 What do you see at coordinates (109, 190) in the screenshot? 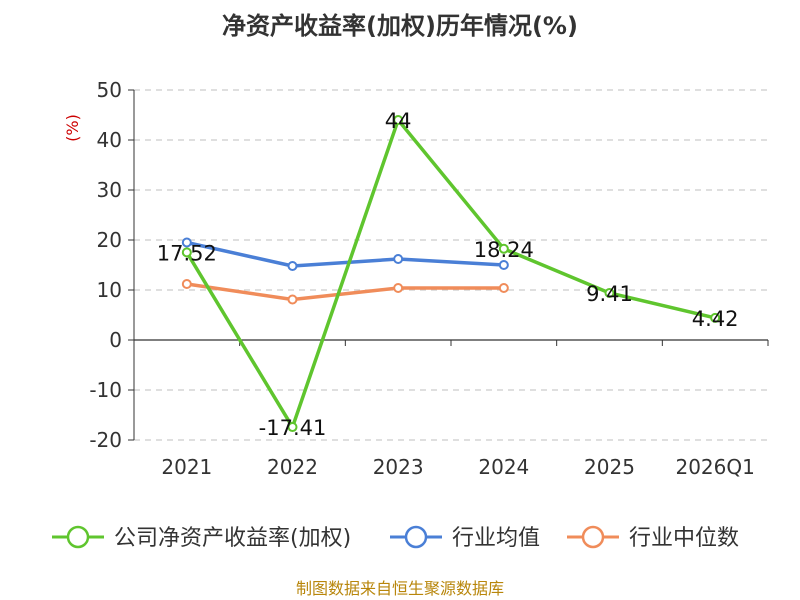
I see `y-tick-label: 30` at bounding box center [109, 190].